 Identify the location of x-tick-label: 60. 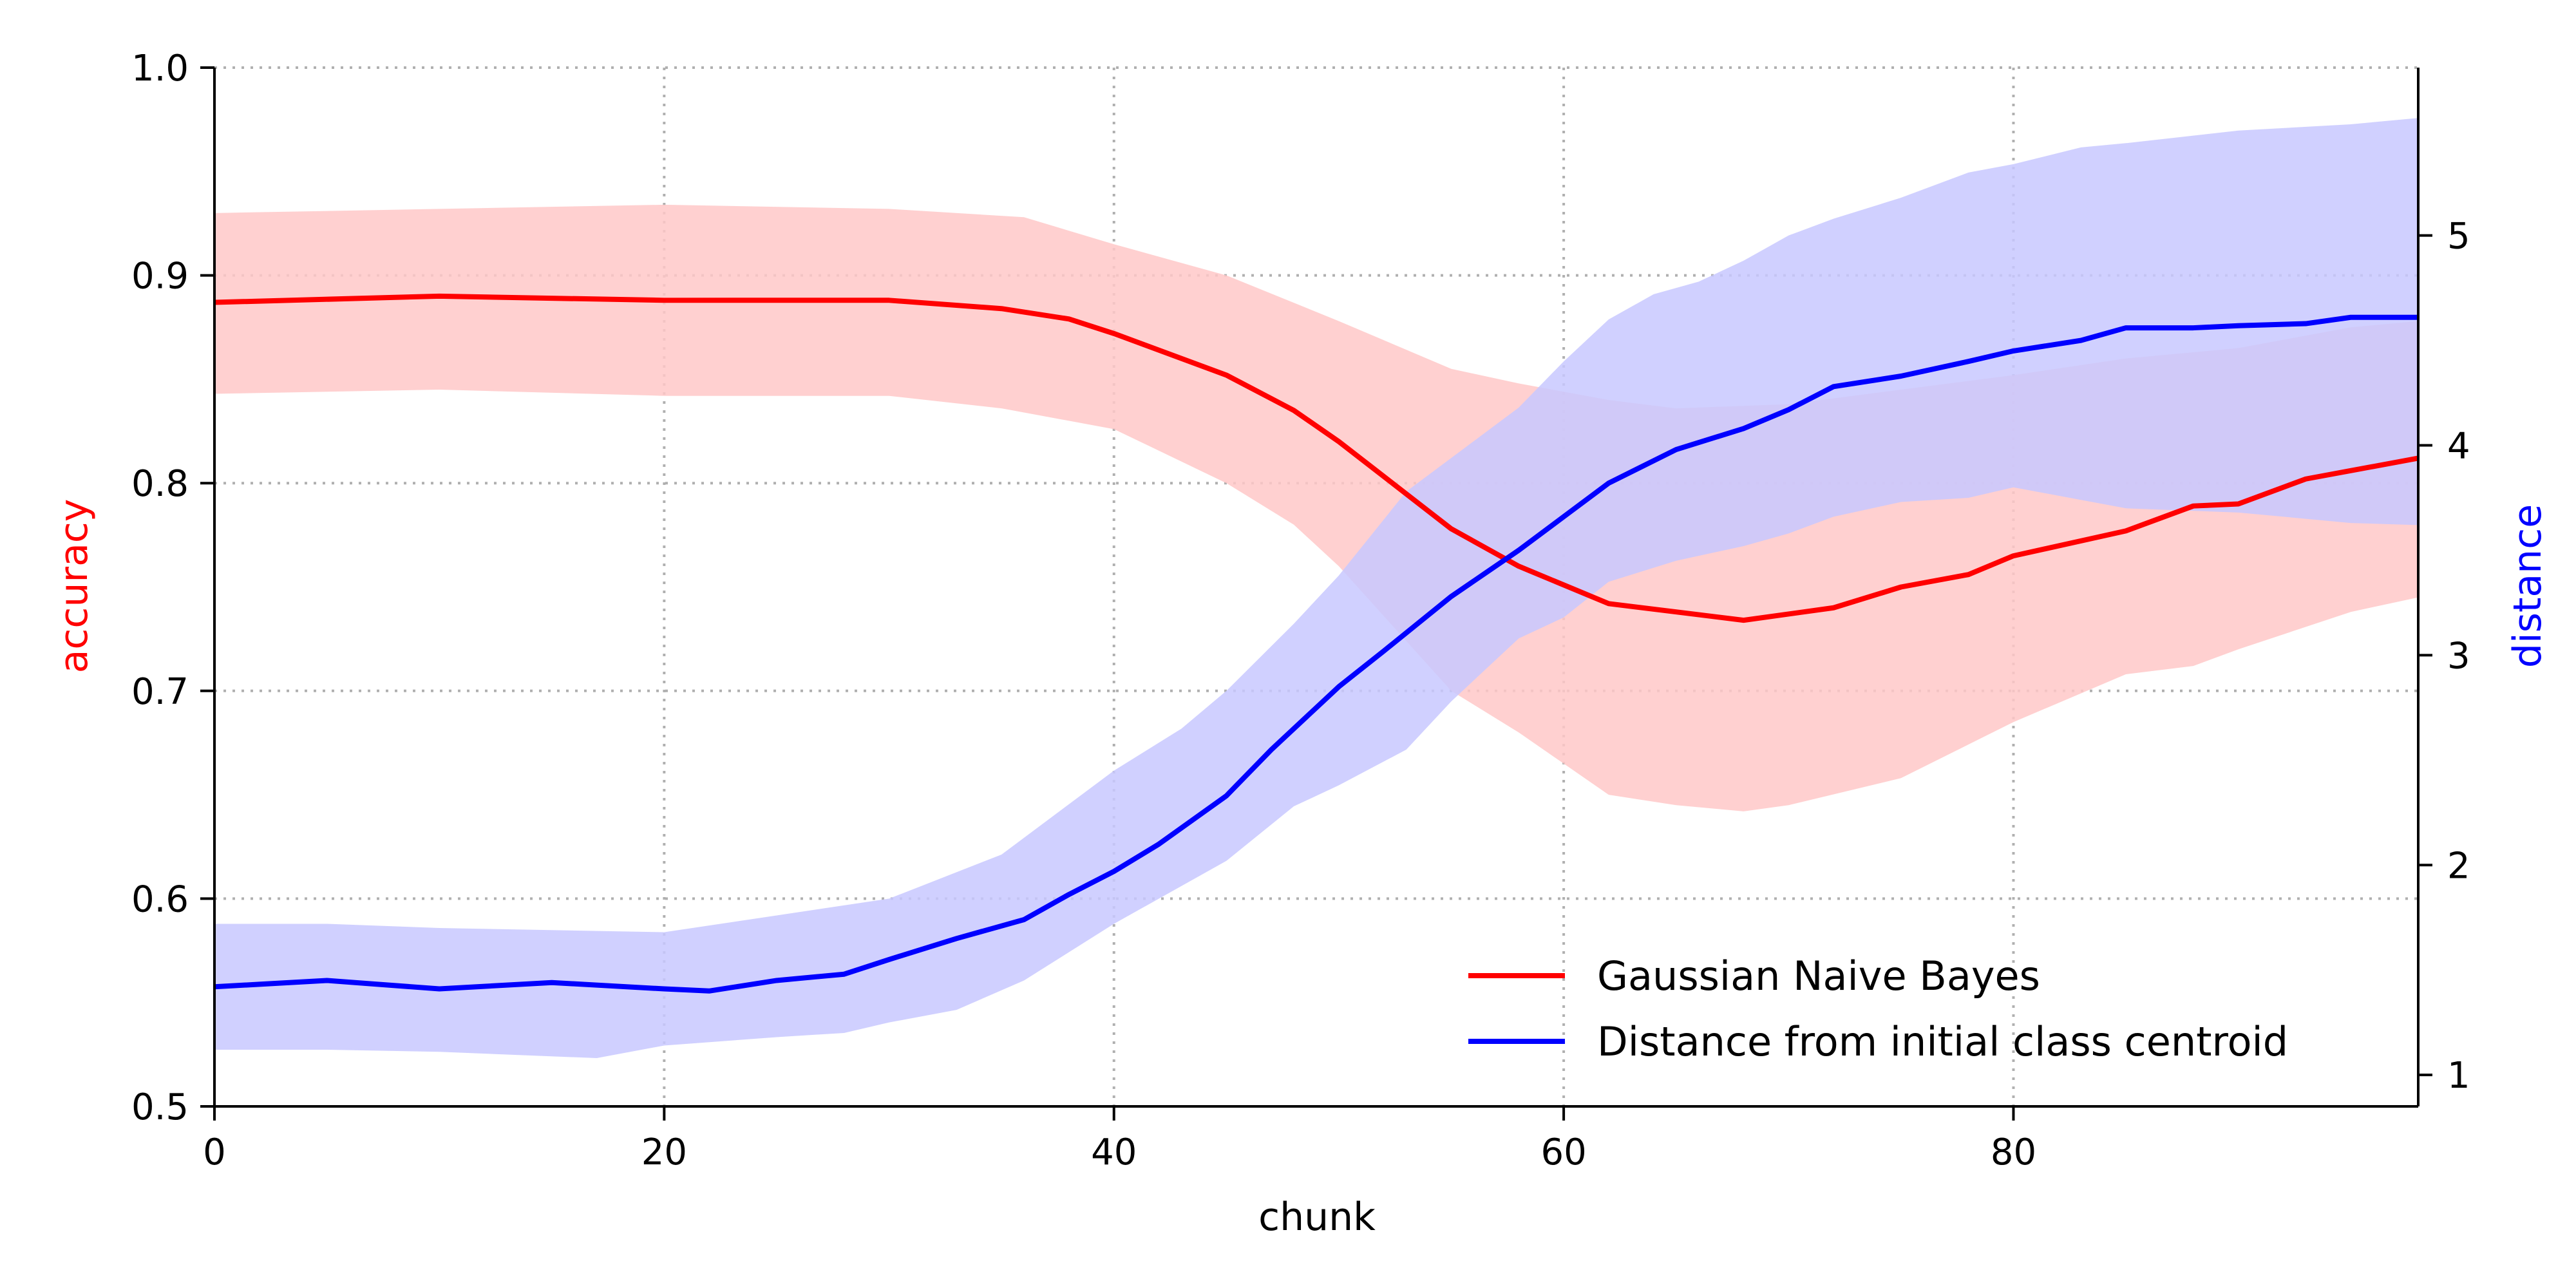
(1563, 1153).